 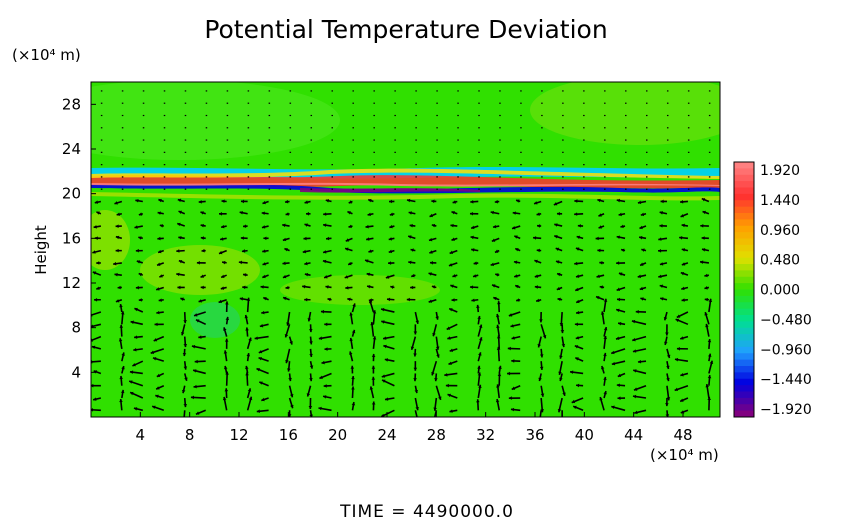 What do you see at coordinates (386, 435) in the screenshot?
I see `x-tick-label: 24` at bounding box center [386, 435].